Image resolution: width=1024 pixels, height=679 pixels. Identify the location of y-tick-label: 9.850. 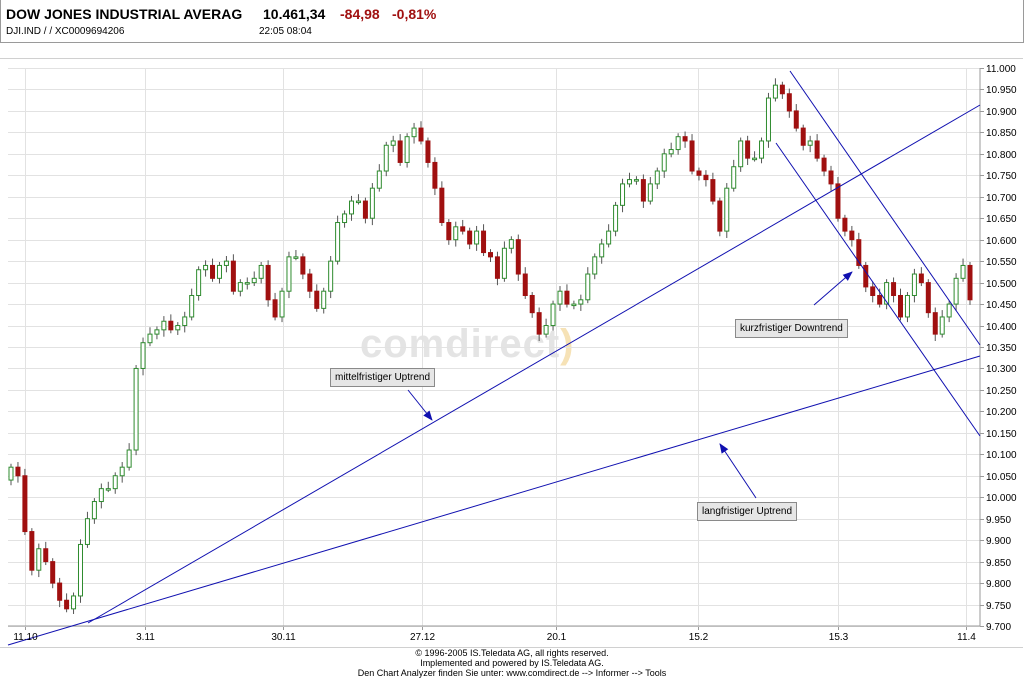
(998, 563).